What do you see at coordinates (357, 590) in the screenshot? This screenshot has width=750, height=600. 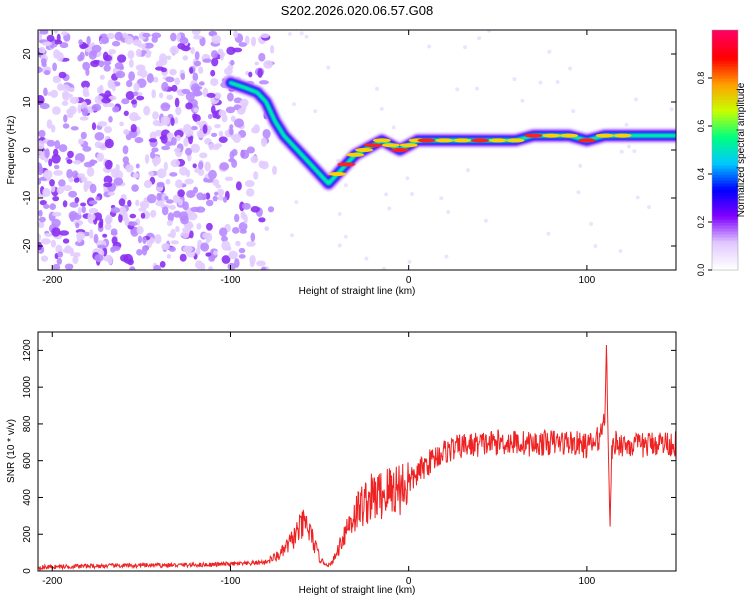 I see `snr-x-axis-label: Height of straight line (km)` at bounding box center [357, 590].